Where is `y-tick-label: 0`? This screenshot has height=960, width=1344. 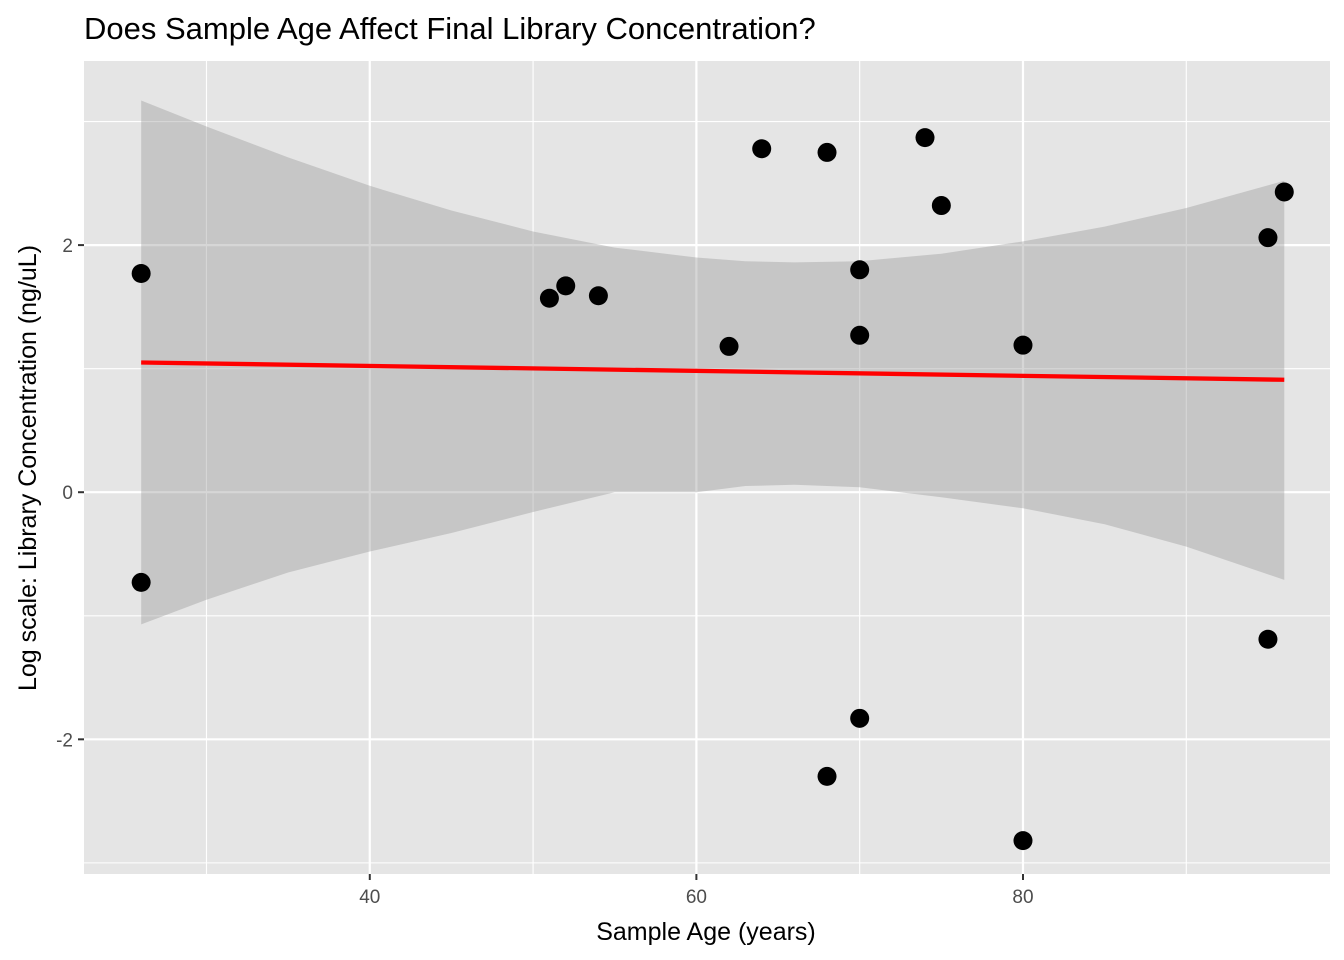
y-tick-label: 0 is located at coordinates (67, 493).